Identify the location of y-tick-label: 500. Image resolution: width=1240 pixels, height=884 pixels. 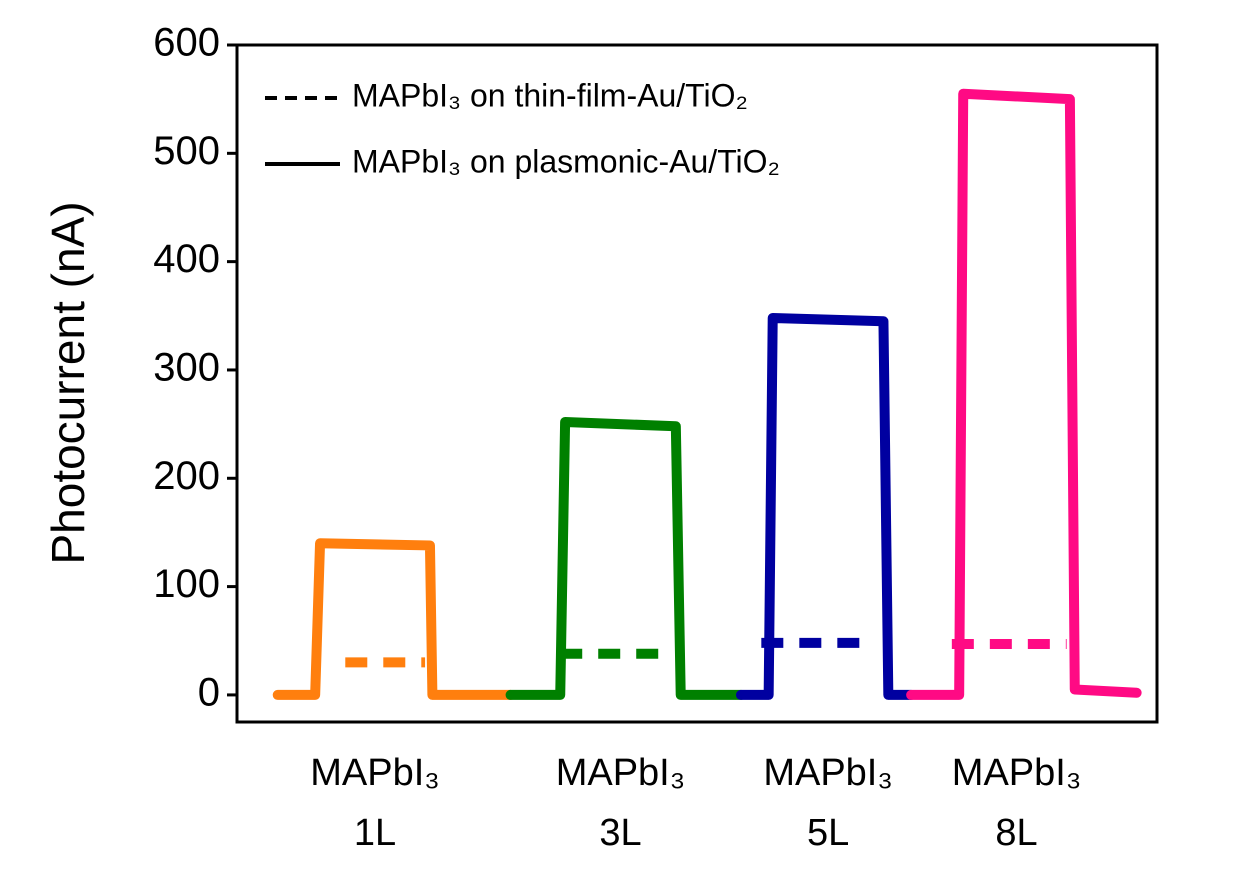
(186, 151).